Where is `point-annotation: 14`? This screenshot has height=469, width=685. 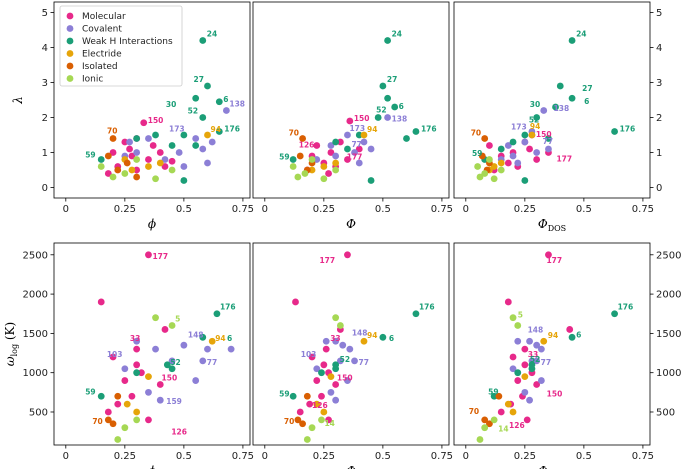
point-annotation: 14 is located at coordinates (329, 423).